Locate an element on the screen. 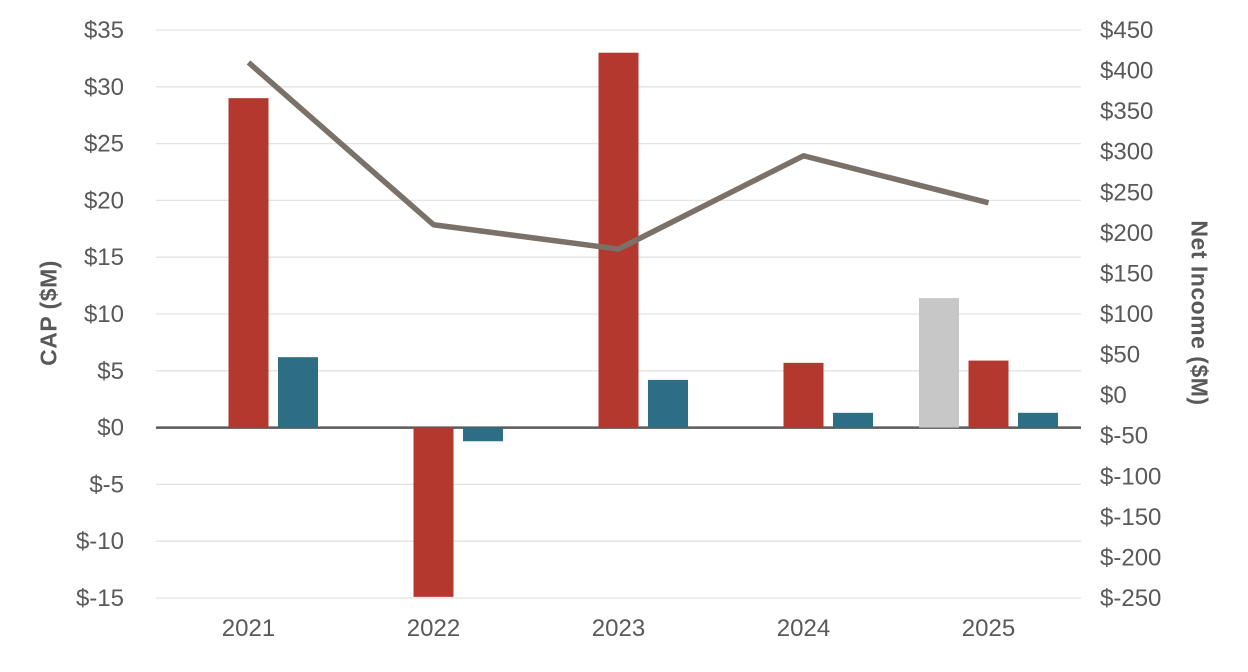 The height and width of the screenshot is (672, 1248). teal-bar-series-bar-2024 is located at coordinates (853, 420).